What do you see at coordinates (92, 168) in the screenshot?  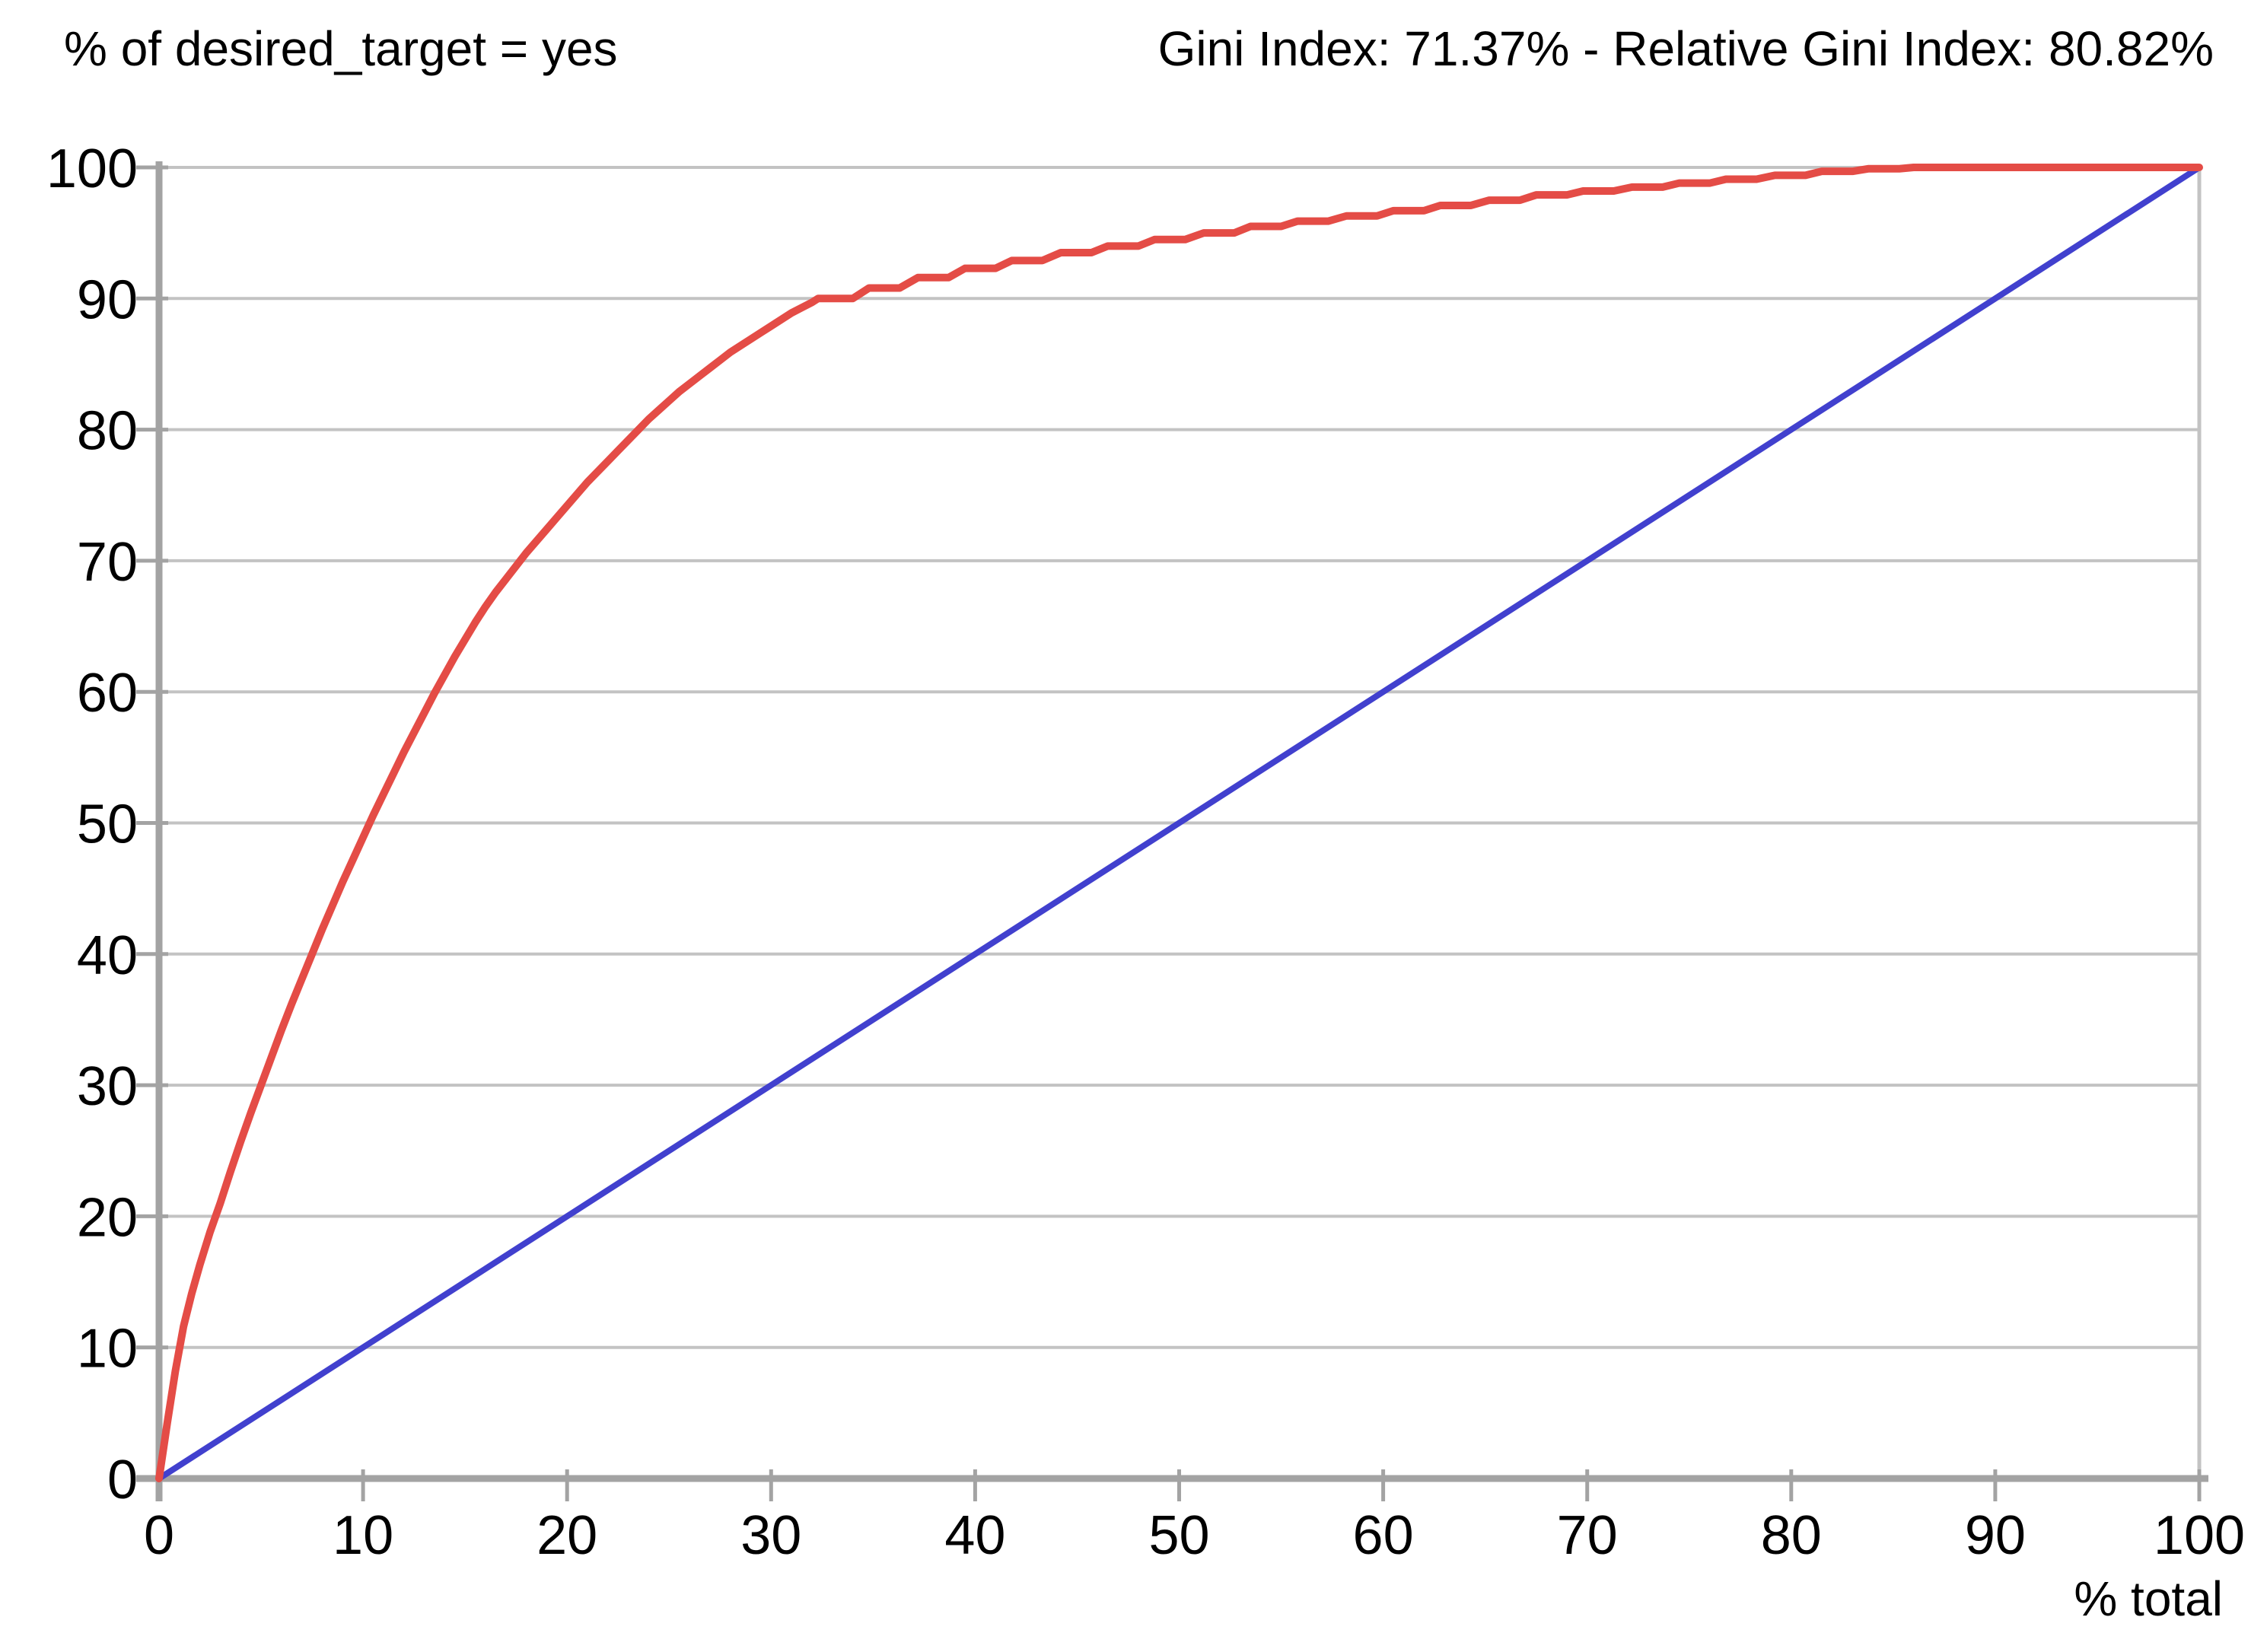 I see `y-tick-label-100: 100` at bounding box center [92, 168].